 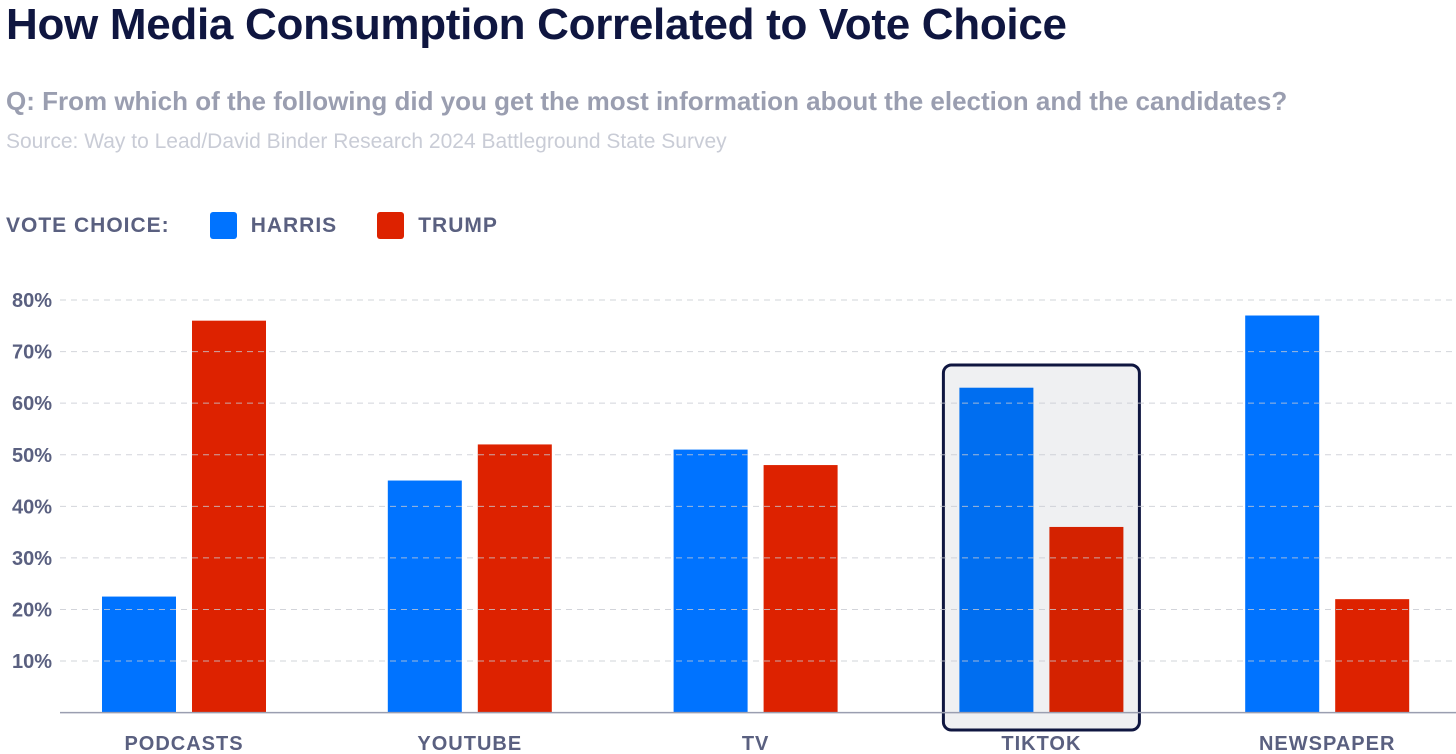 I want to click on x-tick-label: YOUTUBE, so click(x=469, y=743).